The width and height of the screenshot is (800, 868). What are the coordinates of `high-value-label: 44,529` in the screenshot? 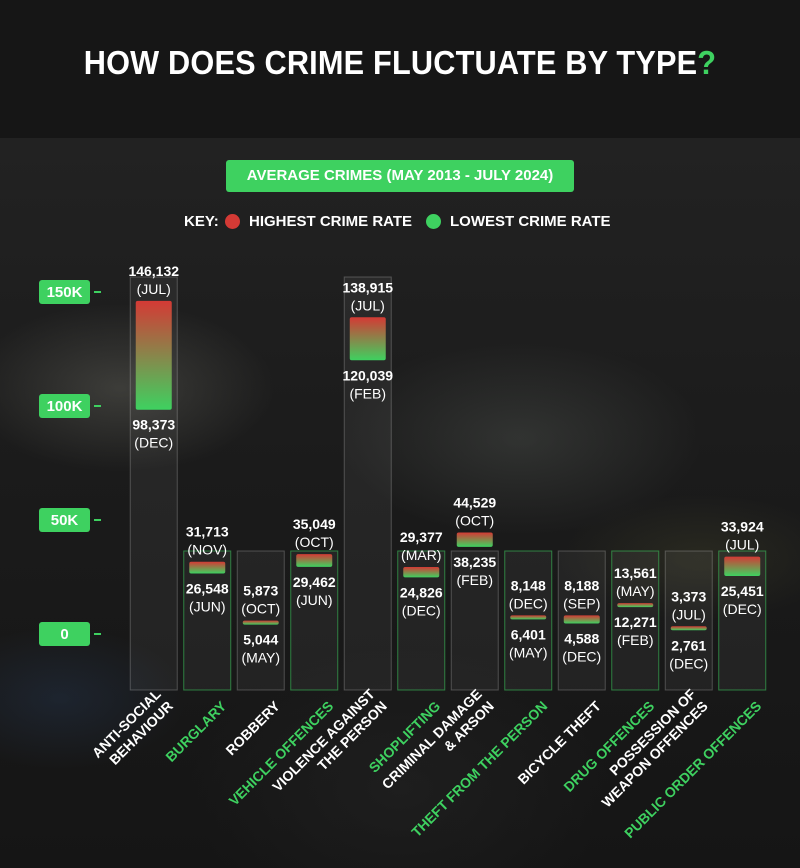 It's located at (474, 502).